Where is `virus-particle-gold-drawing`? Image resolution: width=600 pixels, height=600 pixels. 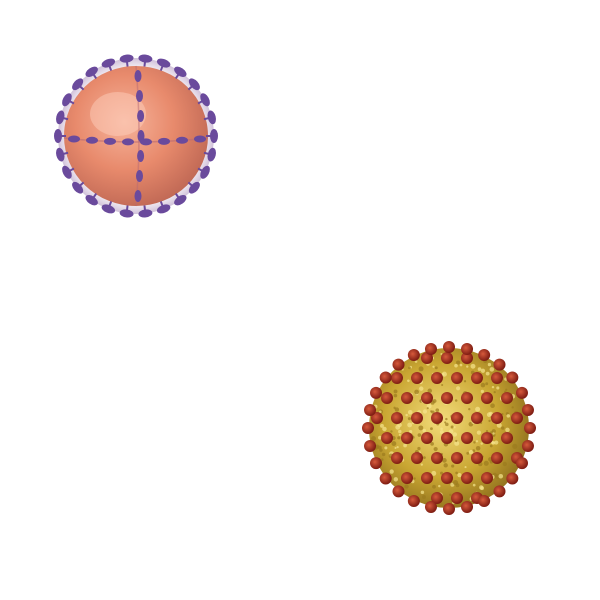 virus-particle-gold-drawing is located at coordinates (449, 428).